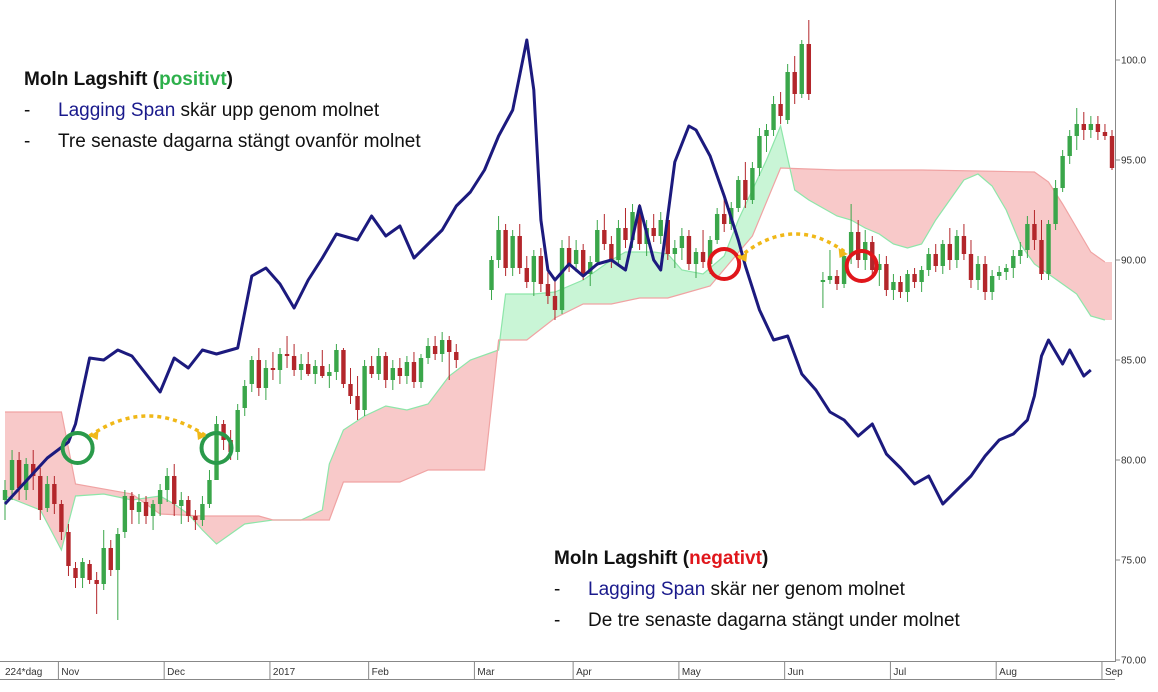  I want to click on y-tick-label: 75.00, so click(1133, 561).